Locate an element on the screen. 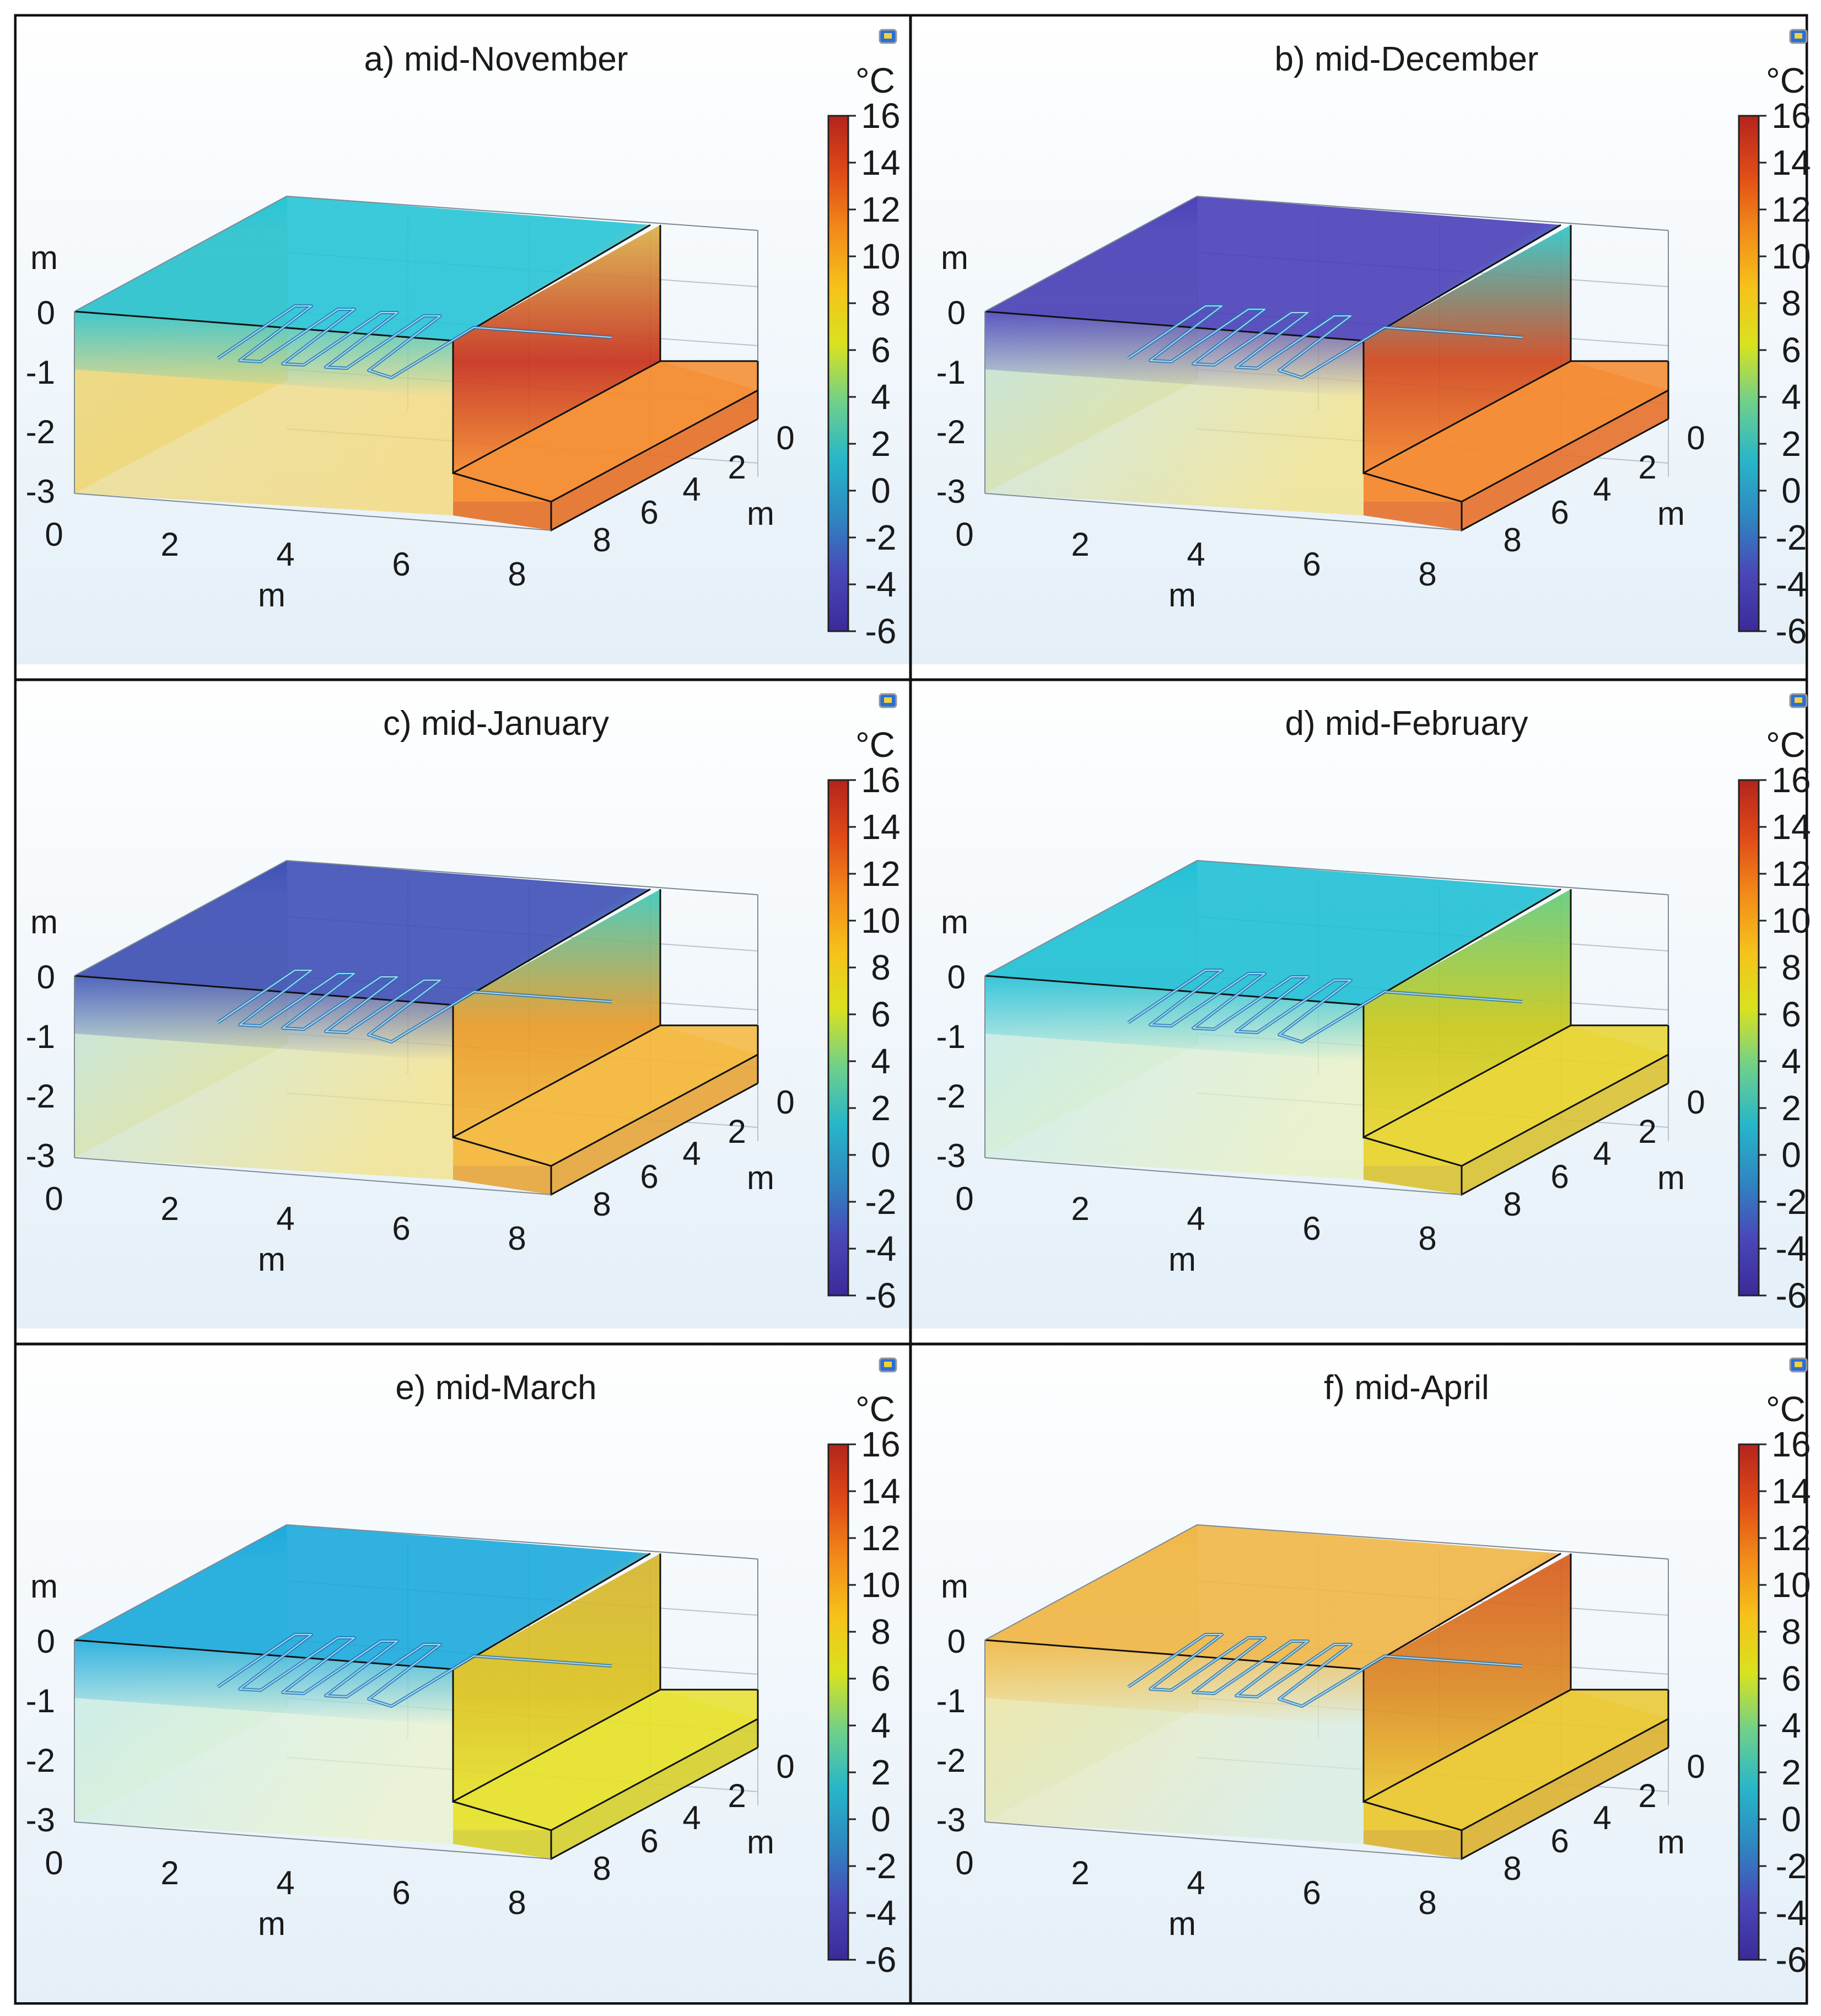 This screenshot has width=1821, height=2016. panel-title: b) mid-December is located at coordinates (1407, 59).